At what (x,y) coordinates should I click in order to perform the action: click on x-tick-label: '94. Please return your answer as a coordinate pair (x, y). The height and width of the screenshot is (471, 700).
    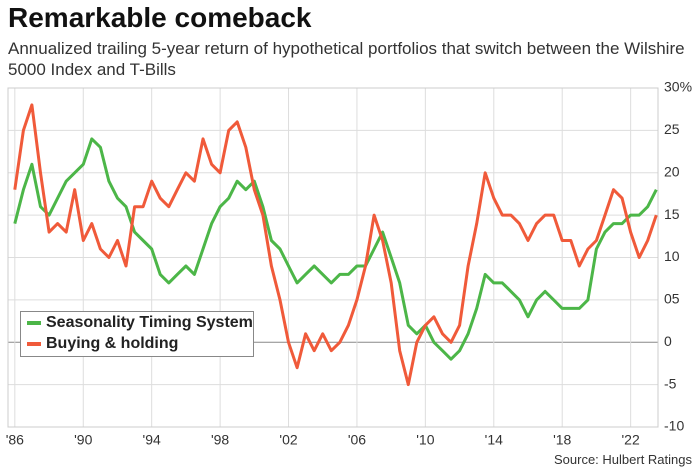
    Looking at the image, I should click on (152, 440).